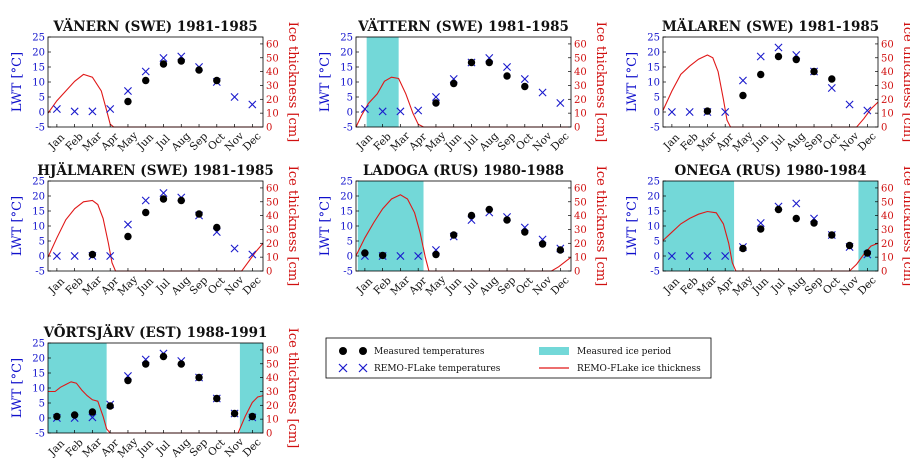 This screenshot has width=910, height=470. Describe the element at coordinates (92, 417) in the screenshot. I see `remo-marker-mar` at that location.